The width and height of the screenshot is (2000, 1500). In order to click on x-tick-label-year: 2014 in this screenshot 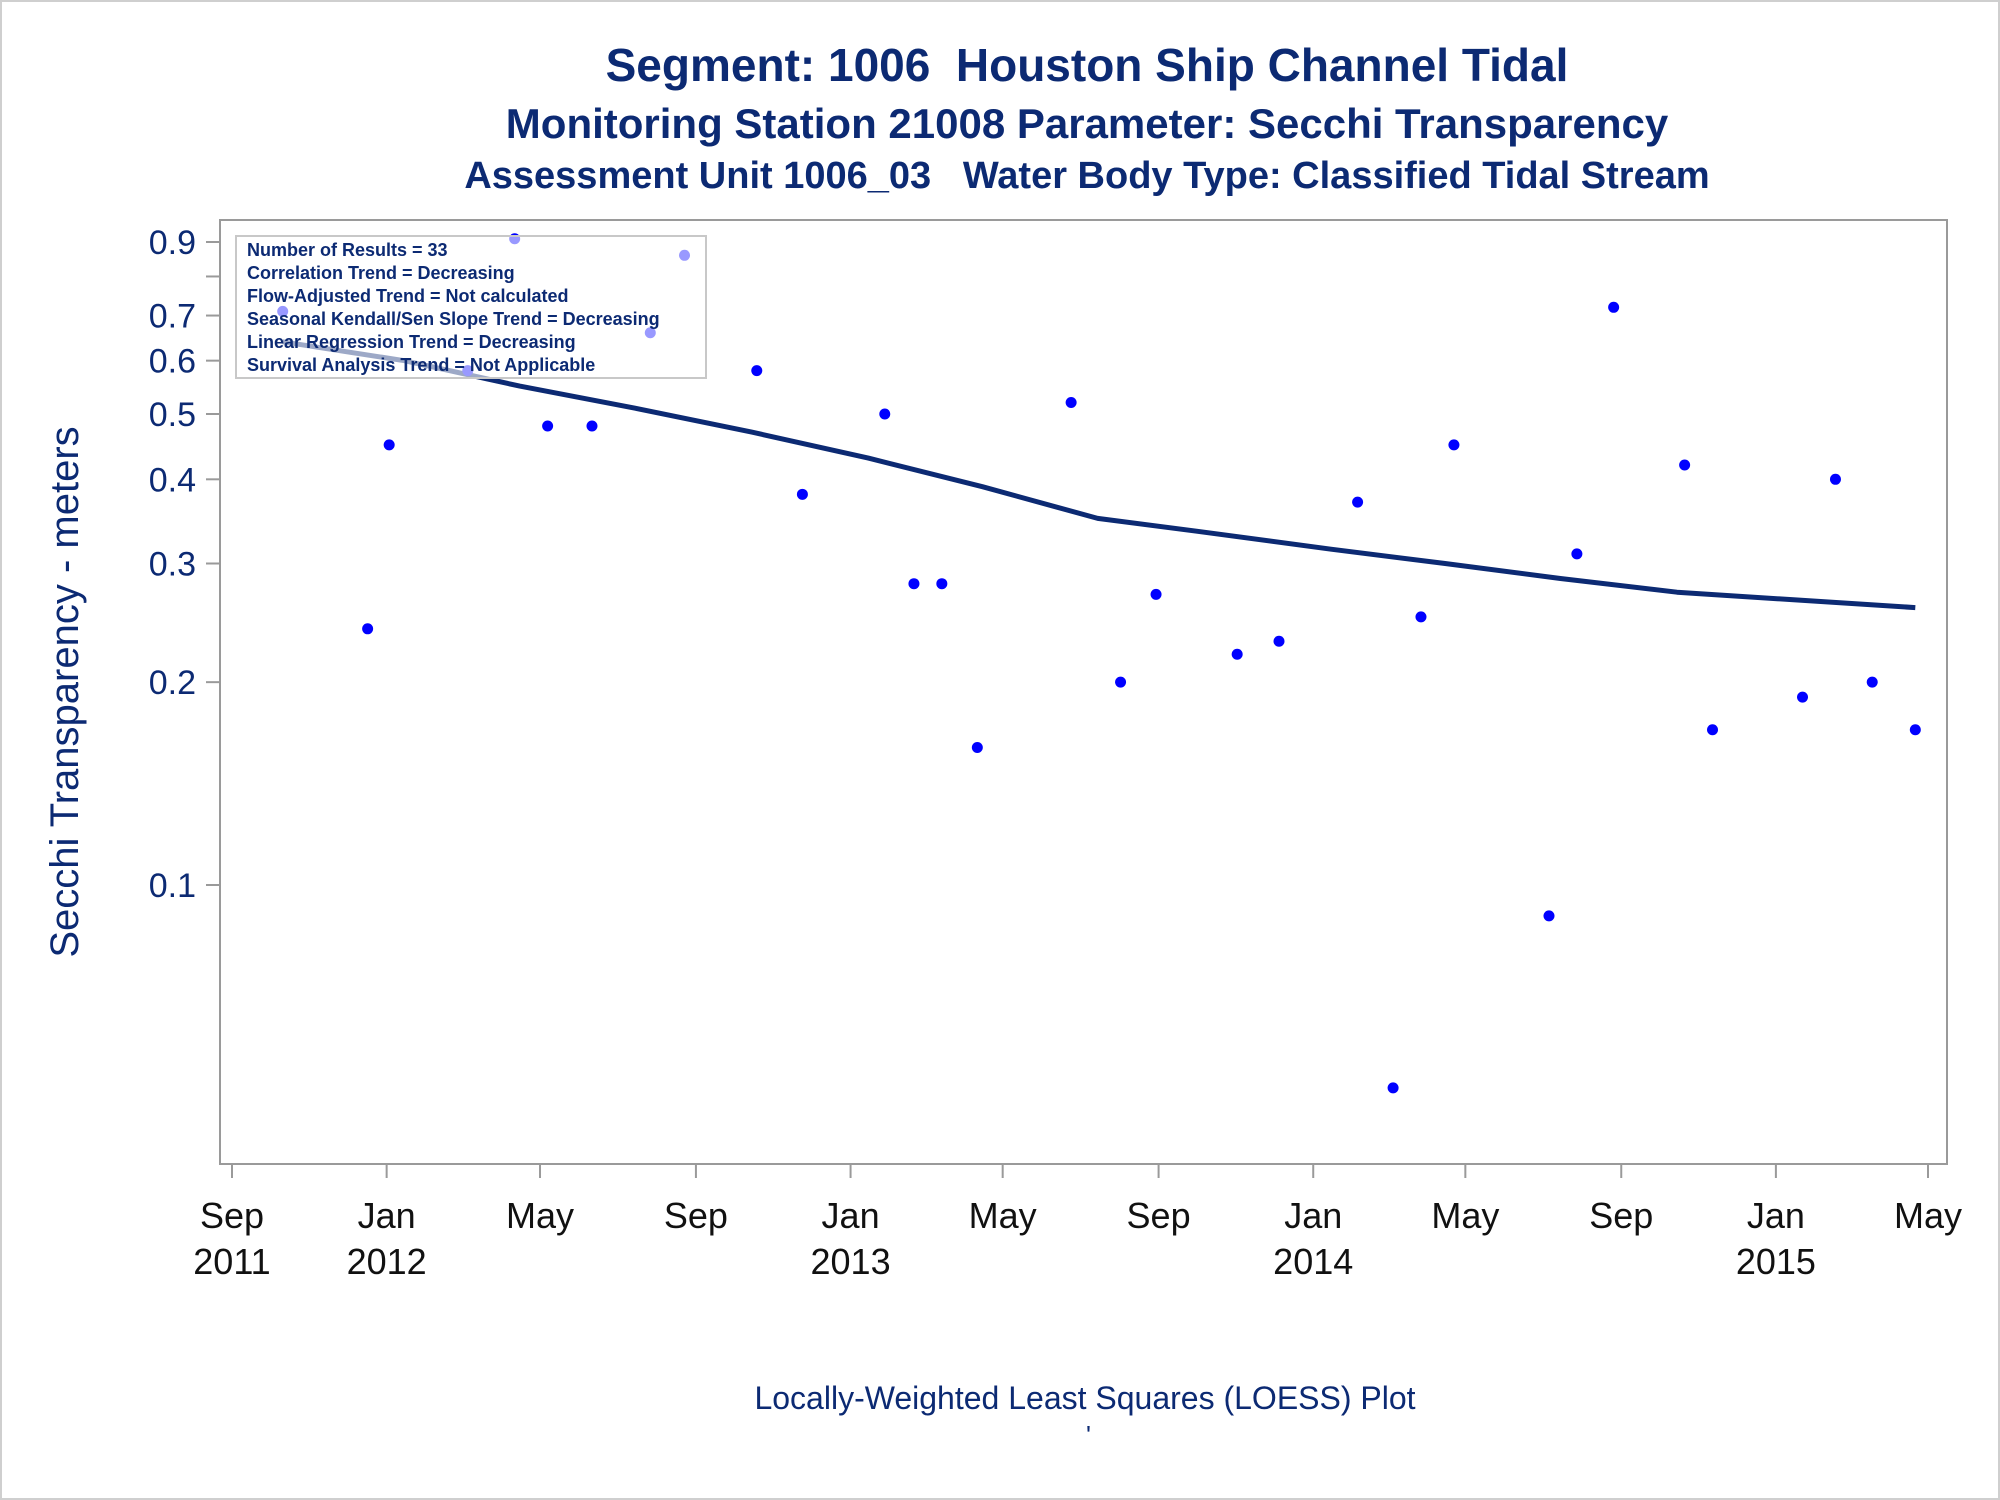, I will do `click(1313, 1261)`.